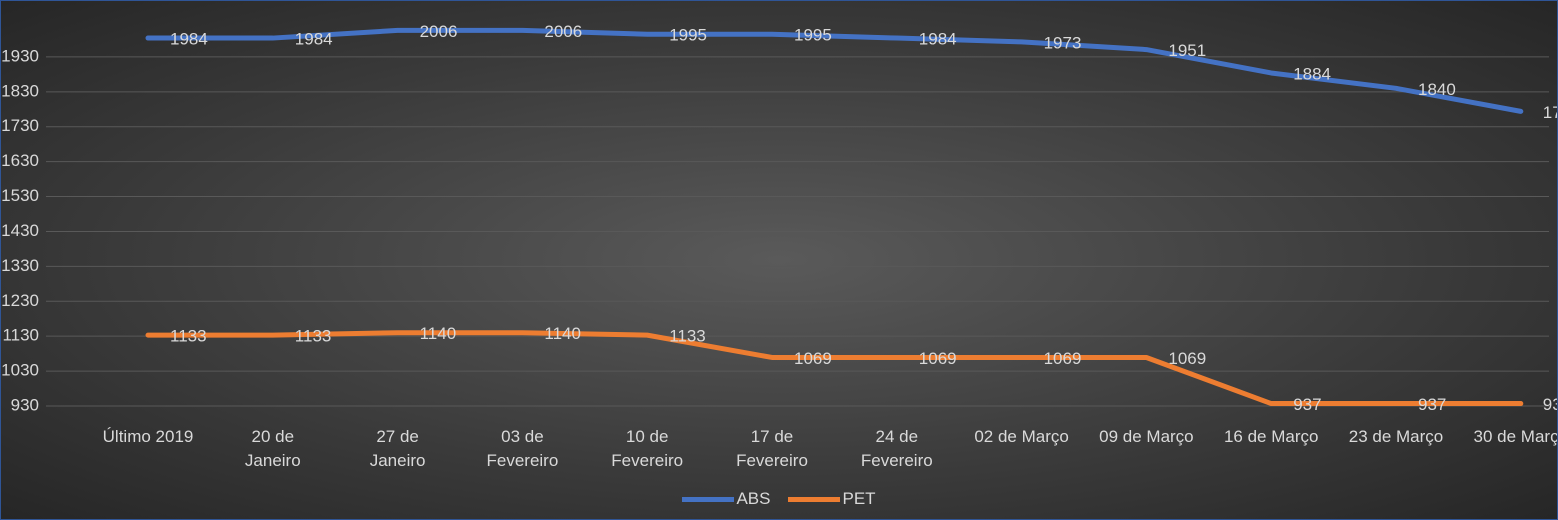  Describe the element at coordinates (753, 498) in the screenshot. I see `legend-label: ABS` at that location.